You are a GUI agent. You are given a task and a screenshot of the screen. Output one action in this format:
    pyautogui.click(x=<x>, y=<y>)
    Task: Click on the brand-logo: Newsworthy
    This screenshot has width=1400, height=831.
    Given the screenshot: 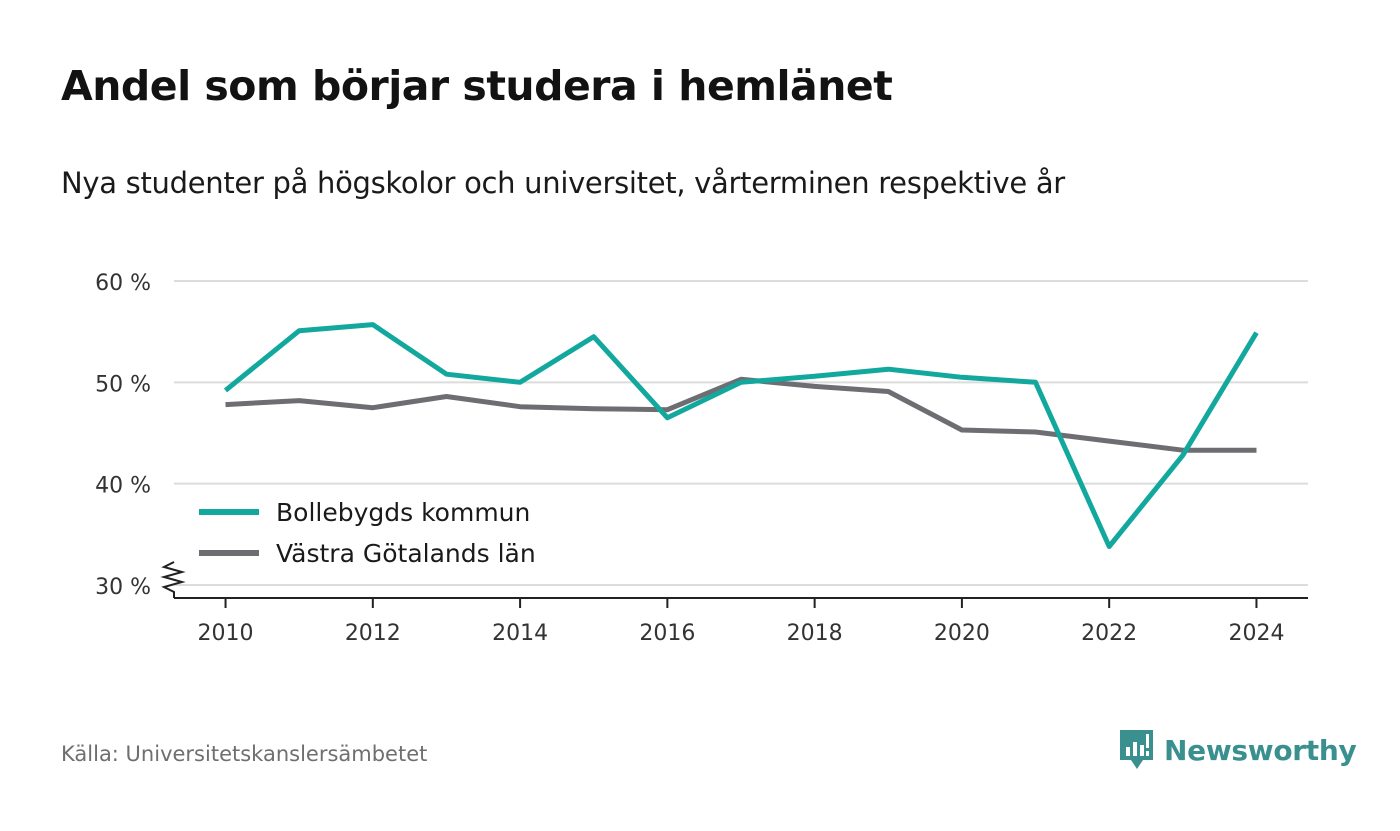 What is the action you would take?
    pyautogui.click(x=1237, y=750)
    